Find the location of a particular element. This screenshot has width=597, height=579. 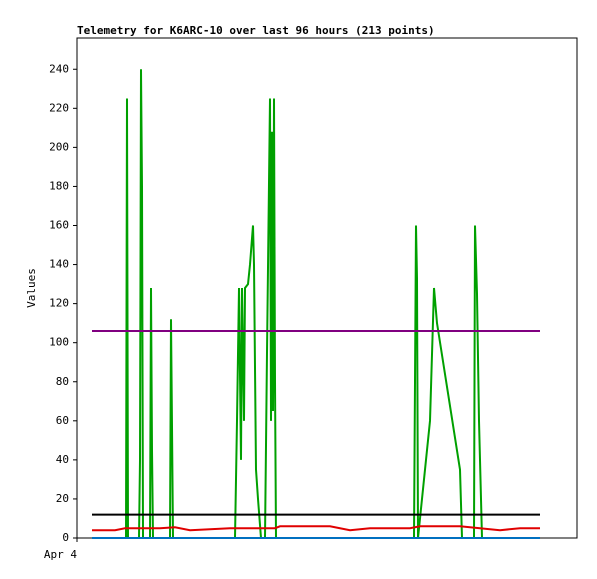

y-tick-label: 60 is located at coordinates (62, 420).